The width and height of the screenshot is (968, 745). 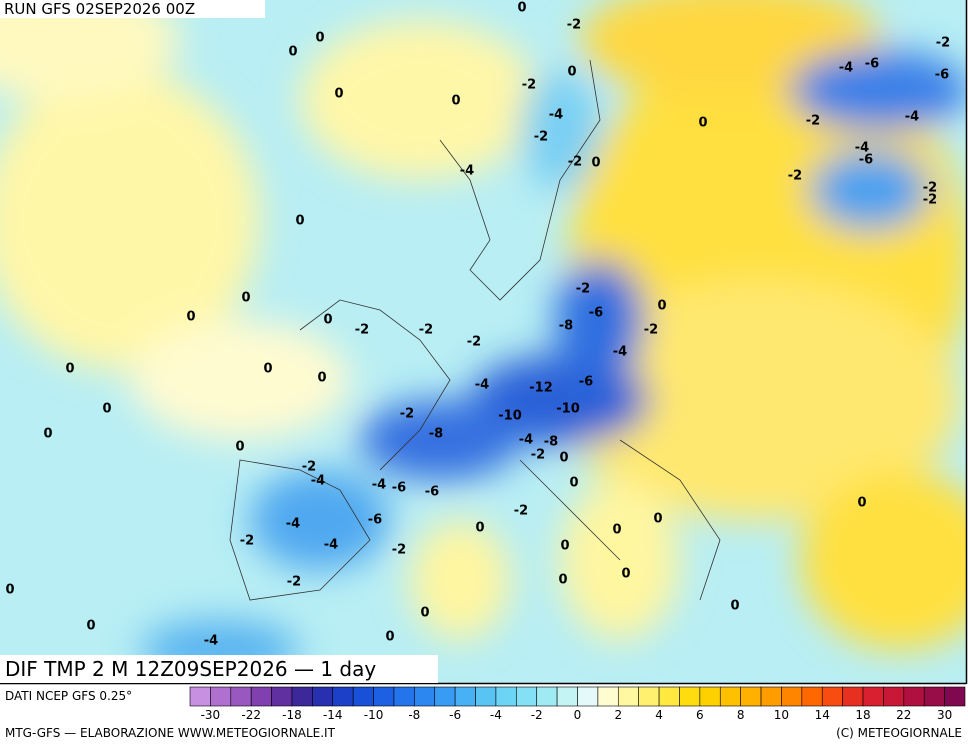 I want to click on colorbar-tick-label: -8, so click(x=414, y=715).